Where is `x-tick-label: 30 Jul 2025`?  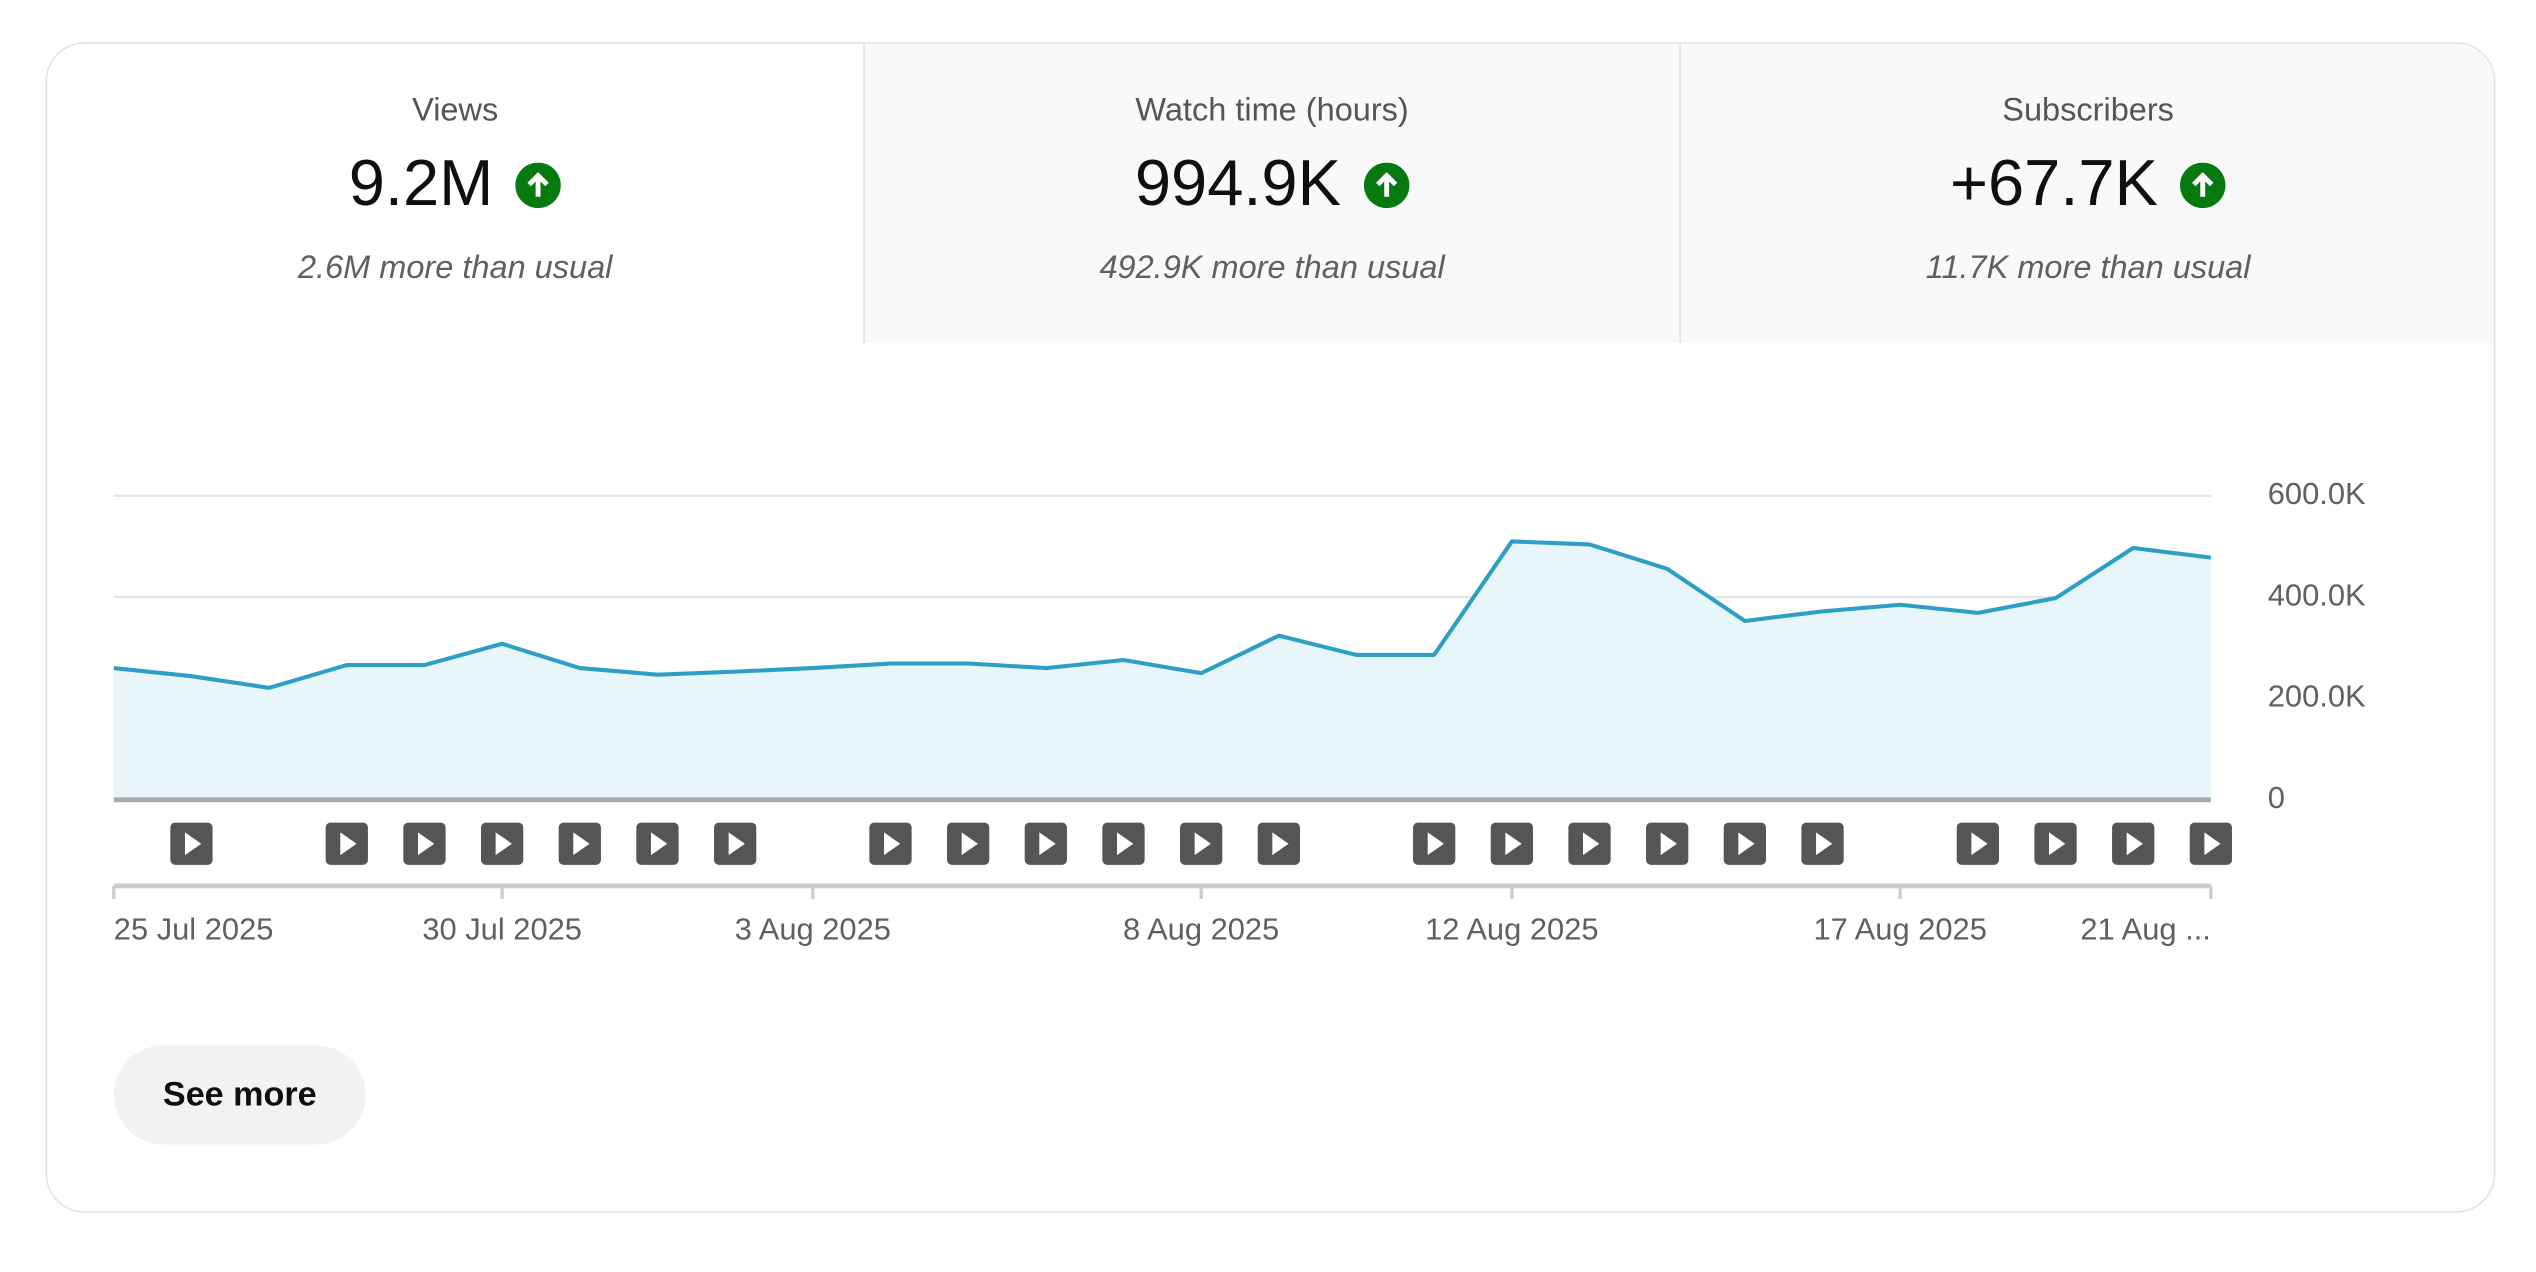
x-tick-label: 30 Jul 2025 is located at coordinates (502, 929).